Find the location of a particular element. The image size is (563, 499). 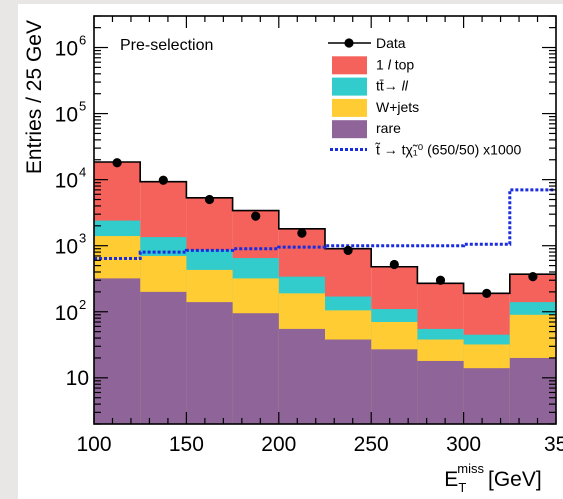

x-title-sup: miss is located at coordinates (470, 468).